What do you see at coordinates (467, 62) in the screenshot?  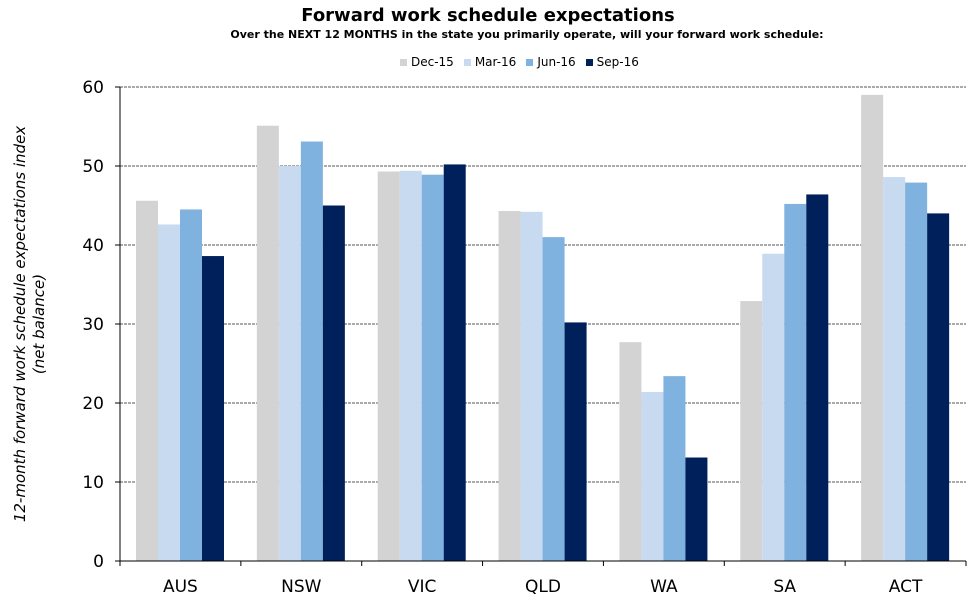 I see `legend-swatch-mar16` at bounding box center [467, 62].